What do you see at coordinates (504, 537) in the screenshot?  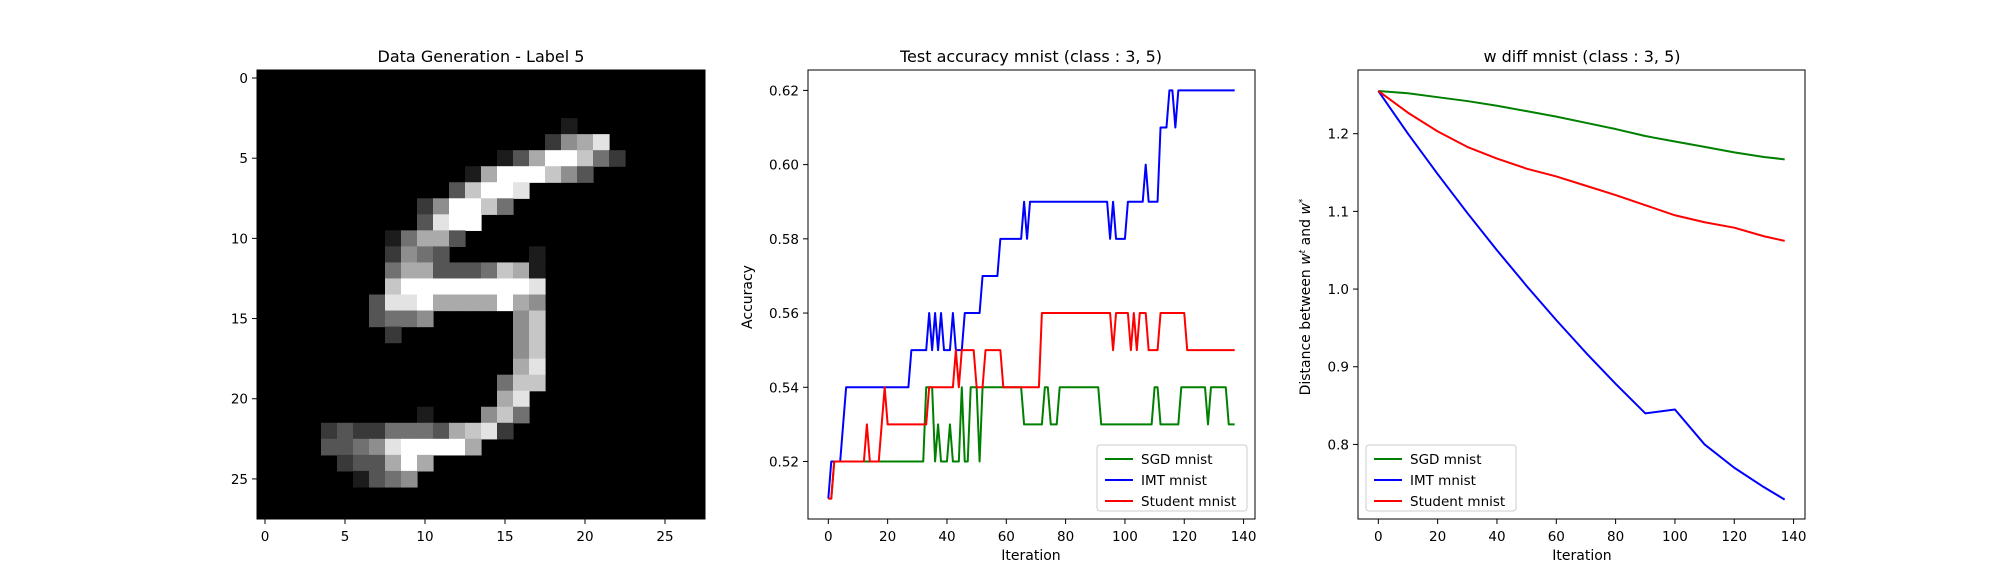 I see `x-tick-label: 15` at bounding box center [504, 537].